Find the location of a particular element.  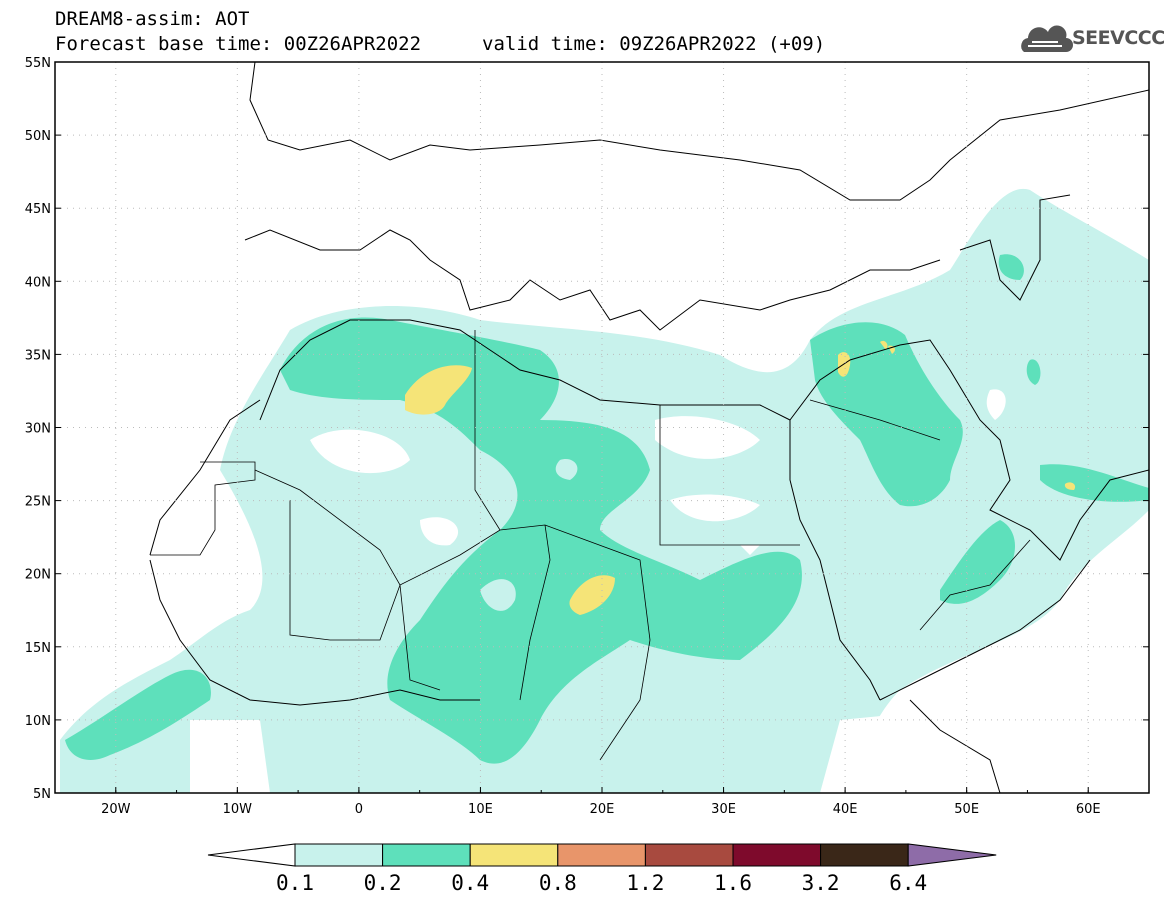

colorbar-label: 0.1 is located at coordinates (295, 883).